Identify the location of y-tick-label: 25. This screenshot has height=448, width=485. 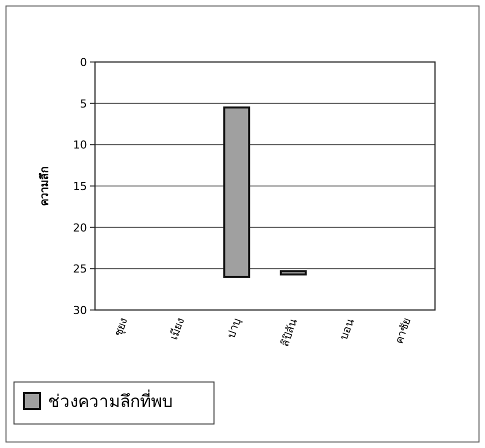
(80, 269).